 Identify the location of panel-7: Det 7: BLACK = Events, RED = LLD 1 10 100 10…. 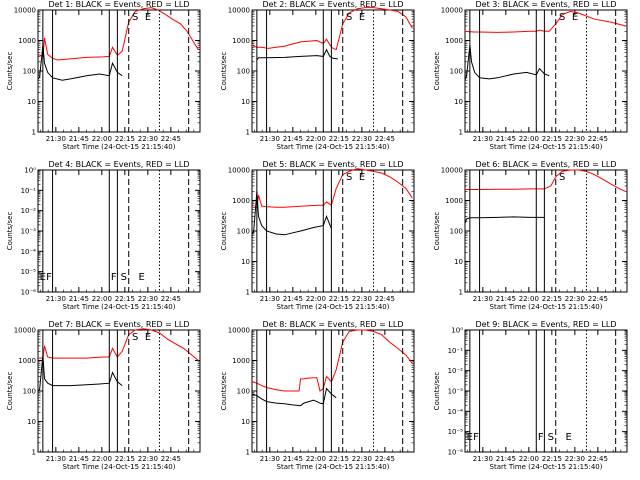
(103, 395).